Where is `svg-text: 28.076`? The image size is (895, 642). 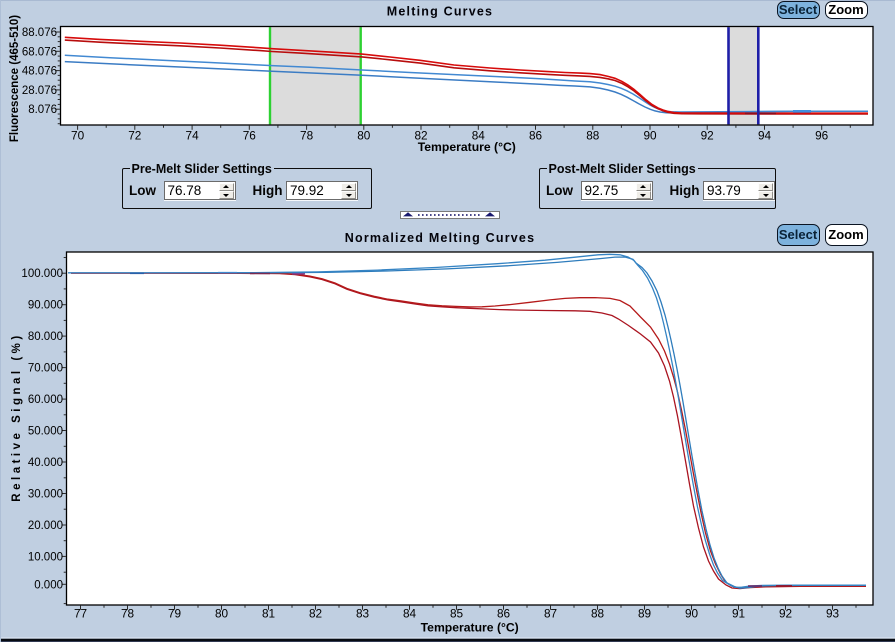 svg-text: 28.076 is located at coordinates (39, 91).